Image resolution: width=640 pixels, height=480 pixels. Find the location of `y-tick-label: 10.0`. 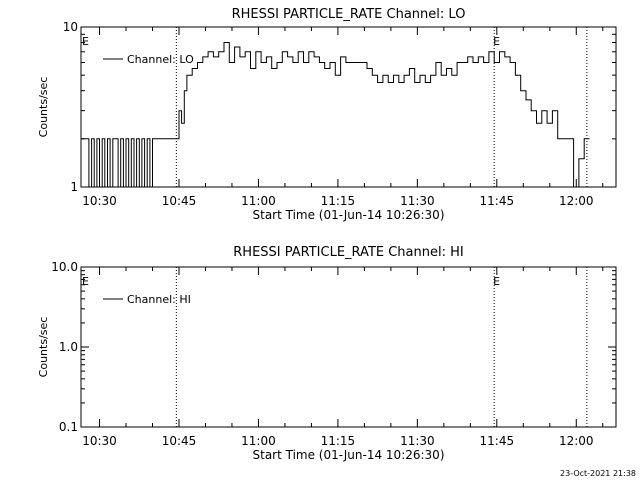

y-tick-label: 10.0 is located at coordinates (64, 267).